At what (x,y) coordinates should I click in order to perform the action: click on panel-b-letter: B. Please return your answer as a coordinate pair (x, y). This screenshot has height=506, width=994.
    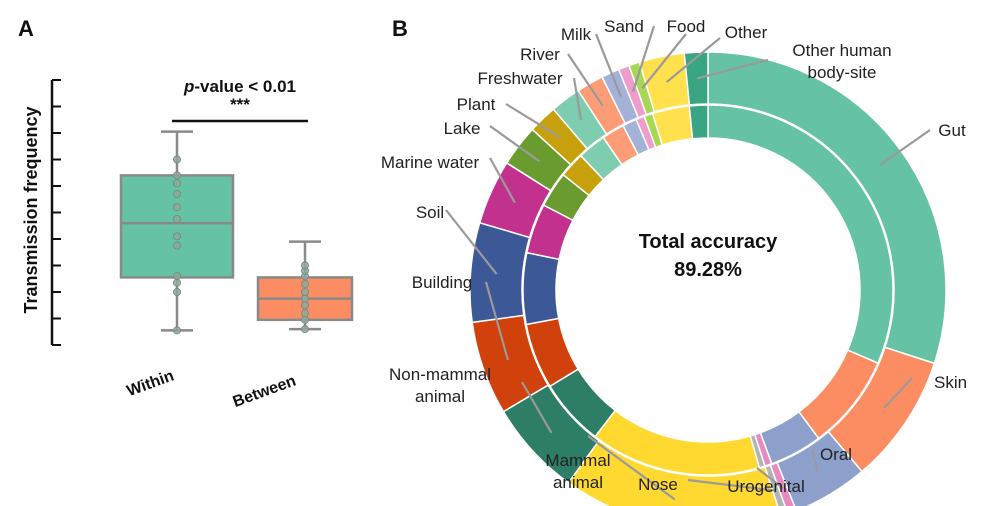
    Looking at the image, I should click on (400, 28).